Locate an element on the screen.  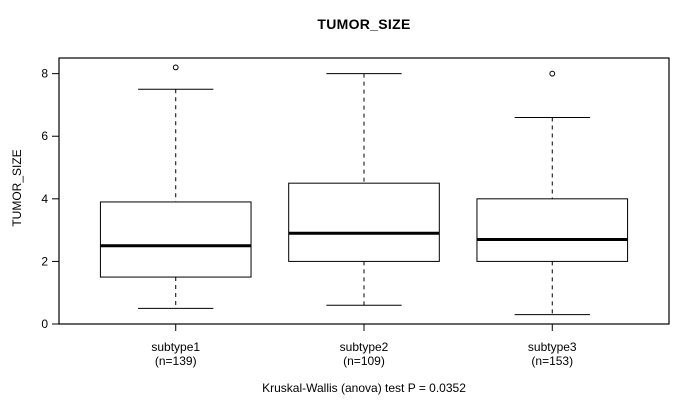
y-tick-label: 6 is located at coordinates (44, 136).